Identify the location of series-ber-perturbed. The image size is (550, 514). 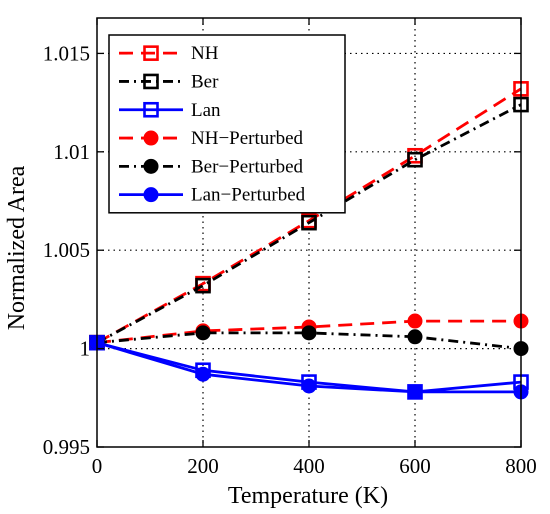
(309, 341).